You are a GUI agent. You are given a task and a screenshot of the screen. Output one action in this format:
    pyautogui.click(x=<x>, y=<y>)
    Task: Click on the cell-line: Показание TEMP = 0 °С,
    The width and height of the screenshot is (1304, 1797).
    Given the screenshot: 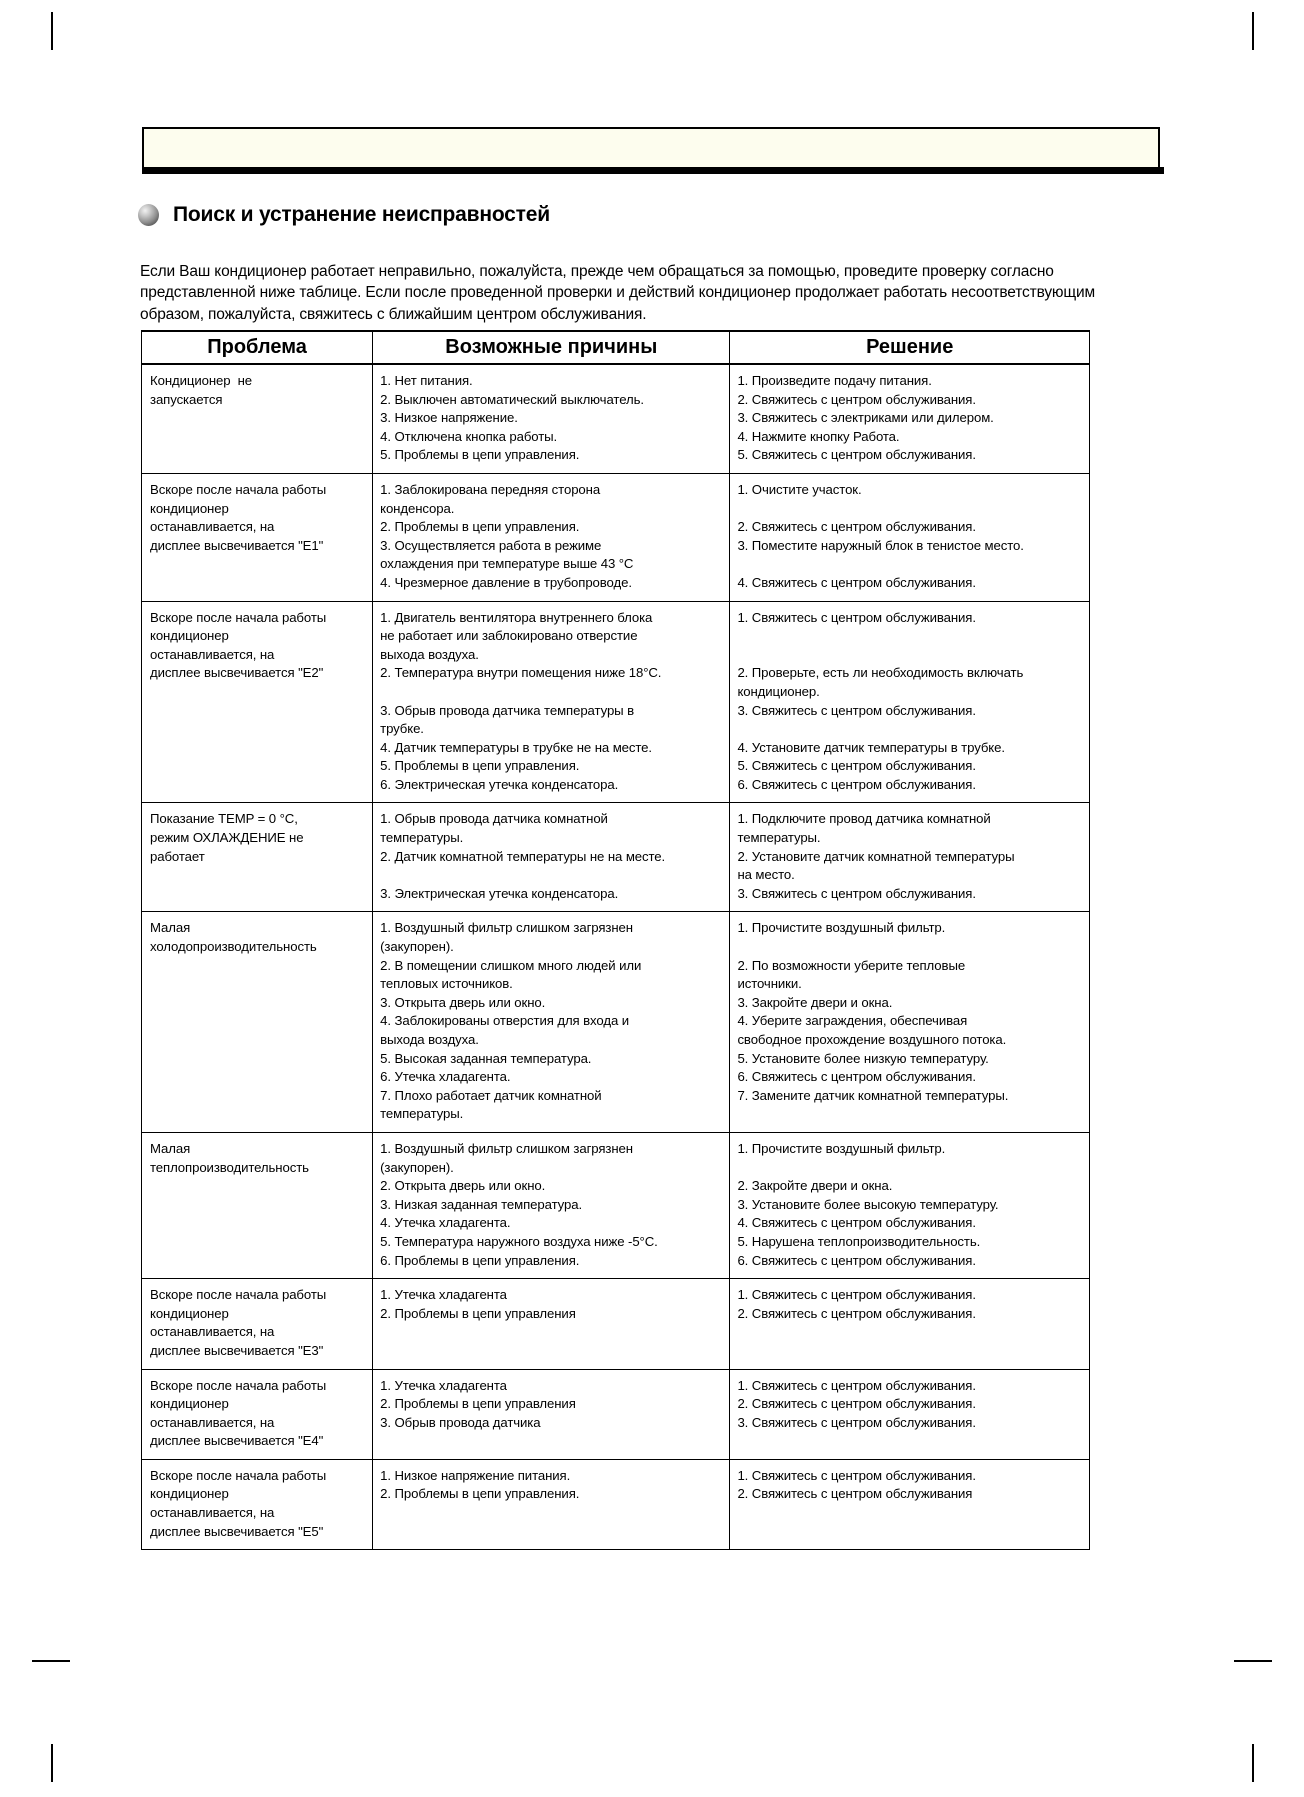 What is the action you would take?
    pyautogui.click(x=224, y=819)
    